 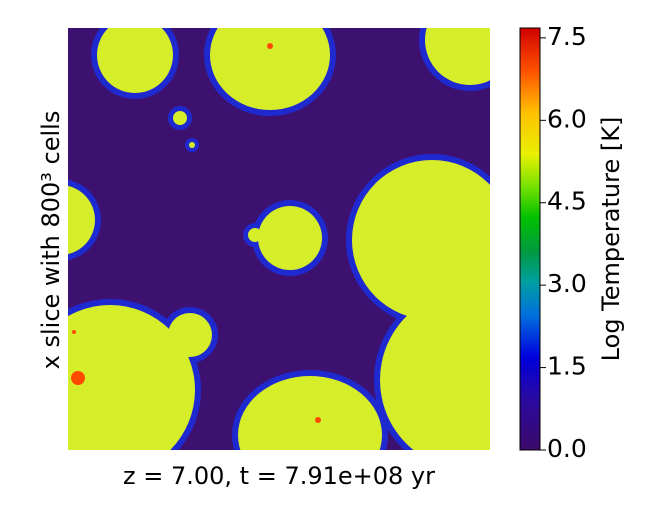 I want to click on tick-label: 4.5, so click(x=567, y=201).